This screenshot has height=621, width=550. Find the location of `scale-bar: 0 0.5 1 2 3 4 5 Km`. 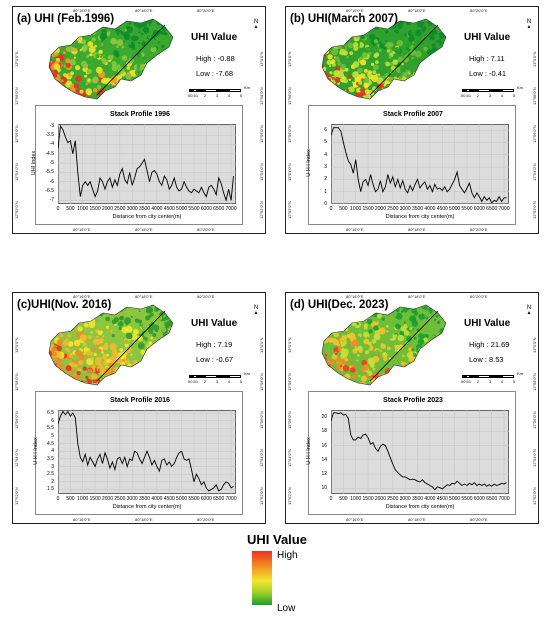

scale-bar: 0 0.5 1 2 3 4 5 Km is located at coordinates (492, 92).